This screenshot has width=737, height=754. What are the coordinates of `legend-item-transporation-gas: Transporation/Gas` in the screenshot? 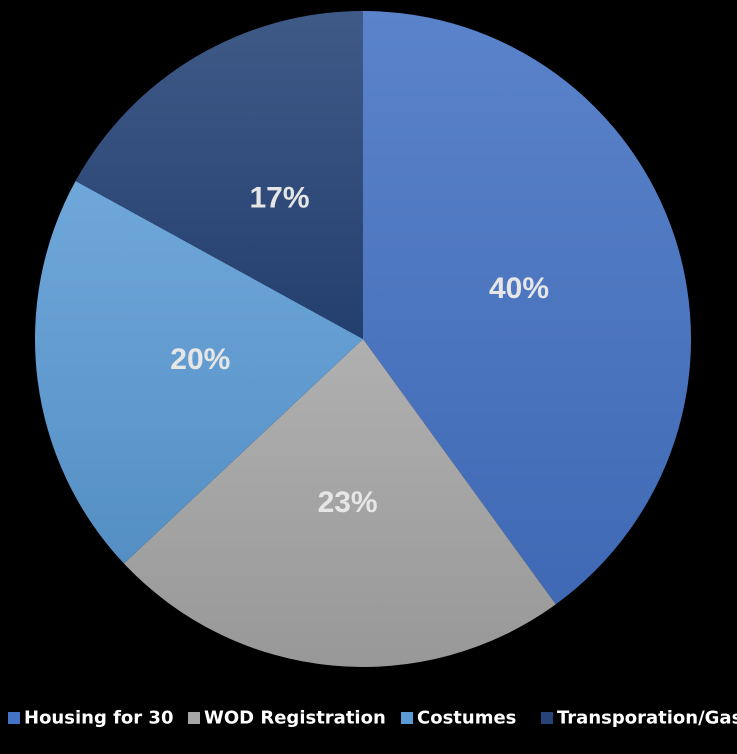 It's located at (639, 718).